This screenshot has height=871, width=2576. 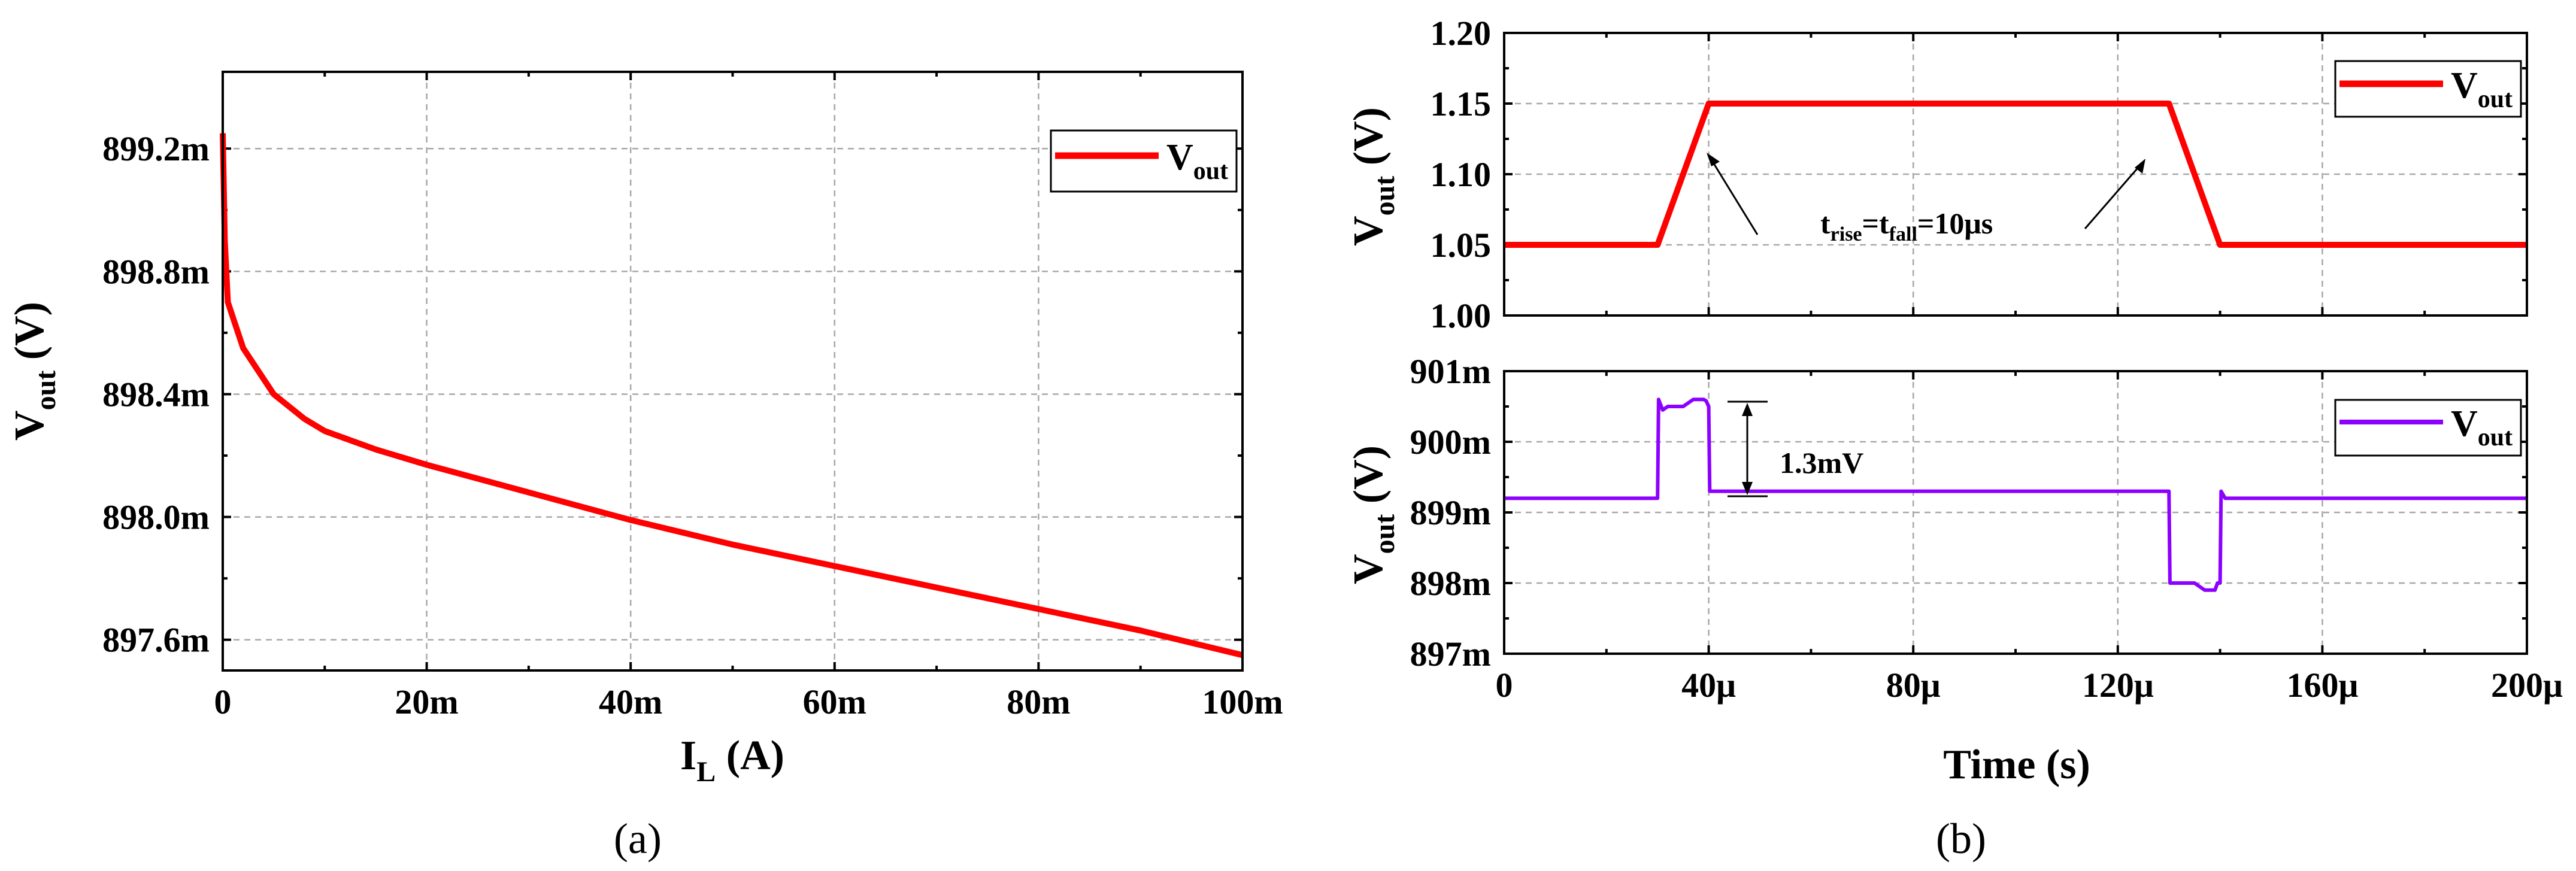 What do you see at coordinates (1242, 701) in the screenshot?
I see `x-tick-label: 100m` at bounding box center [1242, 701].